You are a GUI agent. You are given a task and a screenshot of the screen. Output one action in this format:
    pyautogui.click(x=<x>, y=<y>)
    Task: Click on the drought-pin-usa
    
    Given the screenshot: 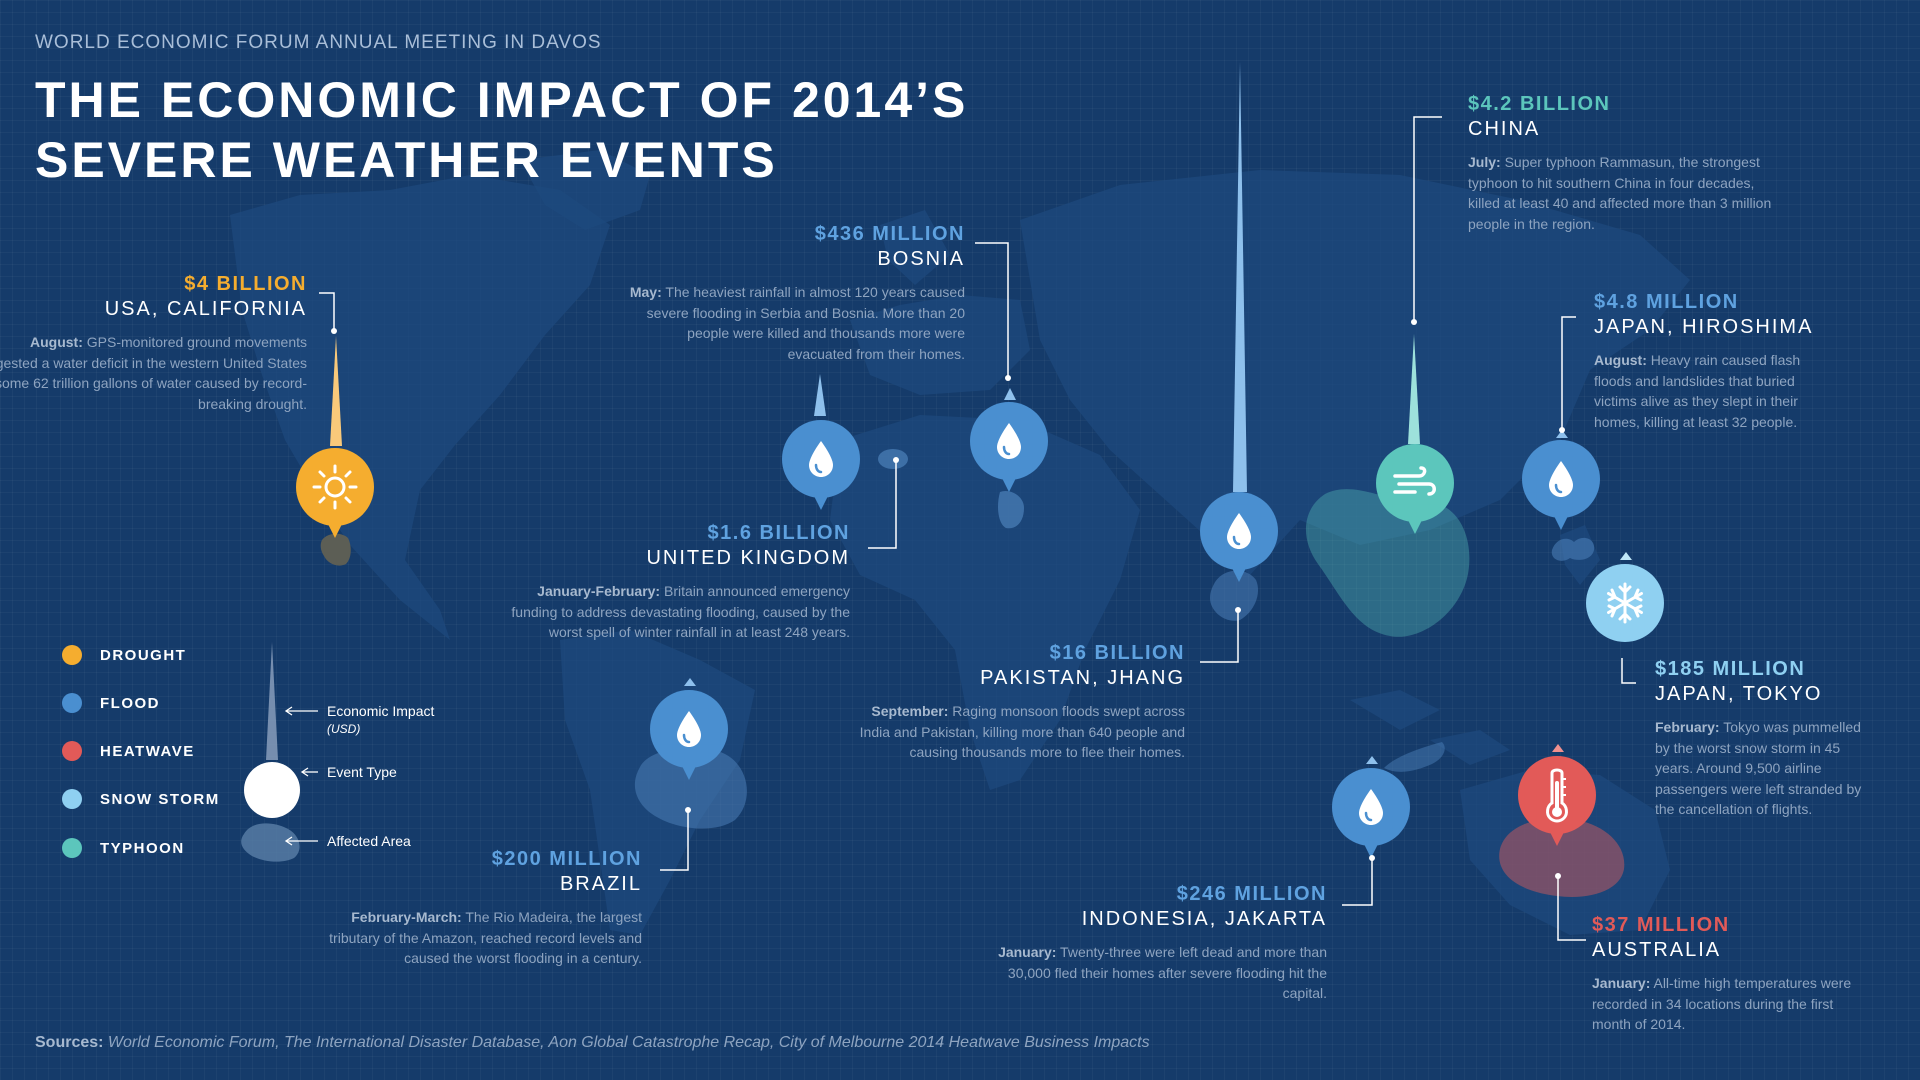 What is the action you would take?
    pyautogui.click(x=335, y=493)
    